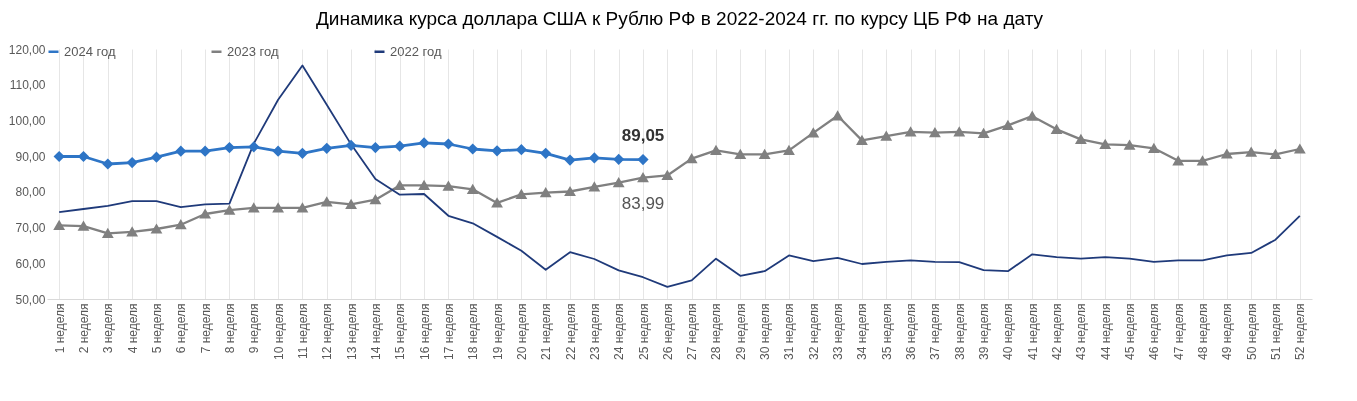  I want to click on x-tick-label: 8 неделя, so click(229, 328).